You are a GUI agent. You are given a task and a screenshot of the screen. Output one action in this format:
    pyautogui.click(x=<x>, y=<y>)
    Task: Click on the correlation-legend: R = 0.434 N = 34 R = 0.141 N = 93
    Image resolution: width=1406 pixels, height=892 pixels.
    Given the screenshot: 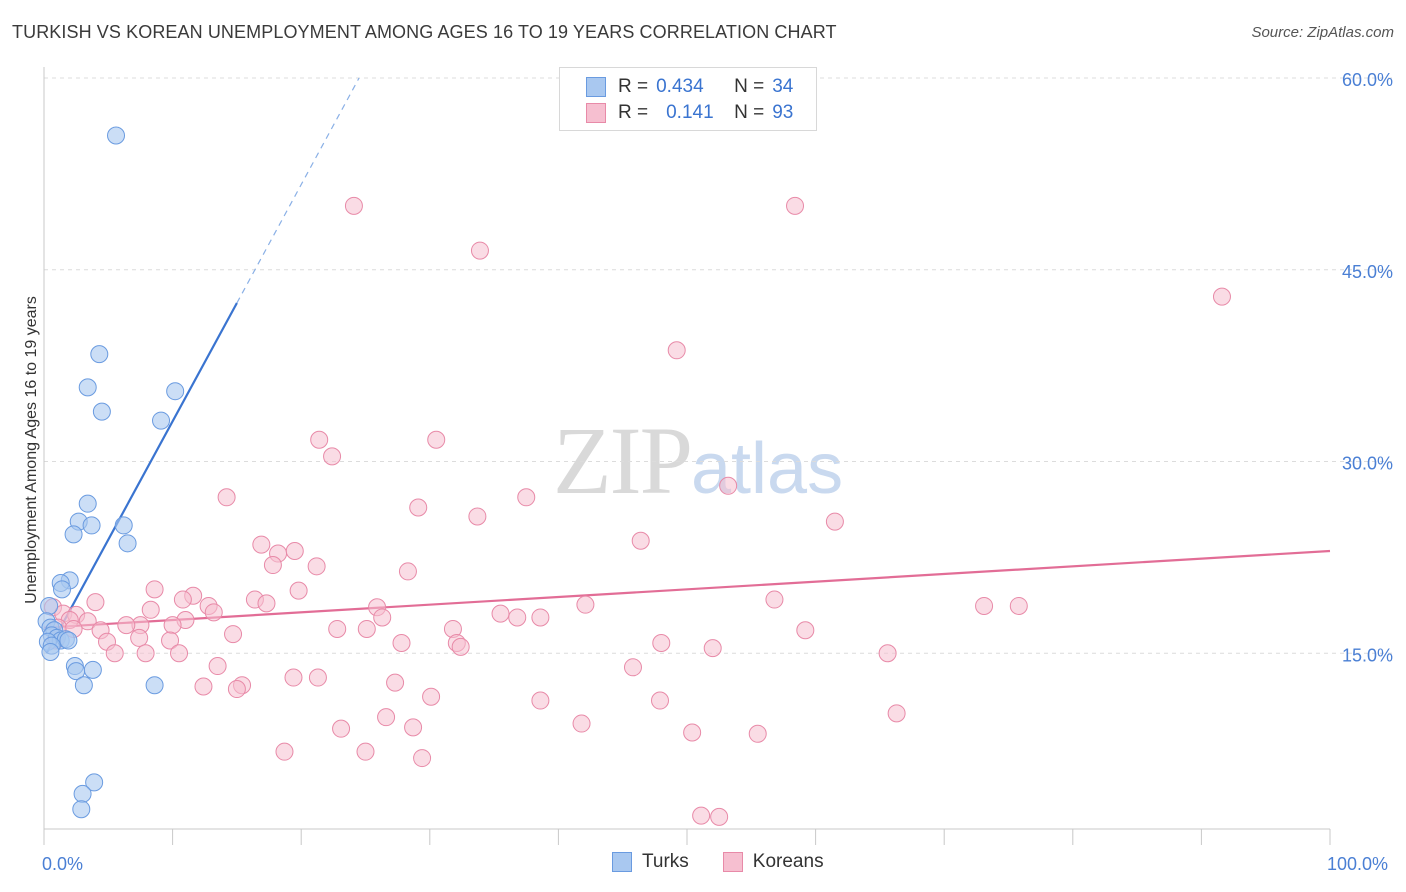 What is the action you would take?
    pyautogui.click(x=688, y=99)
    